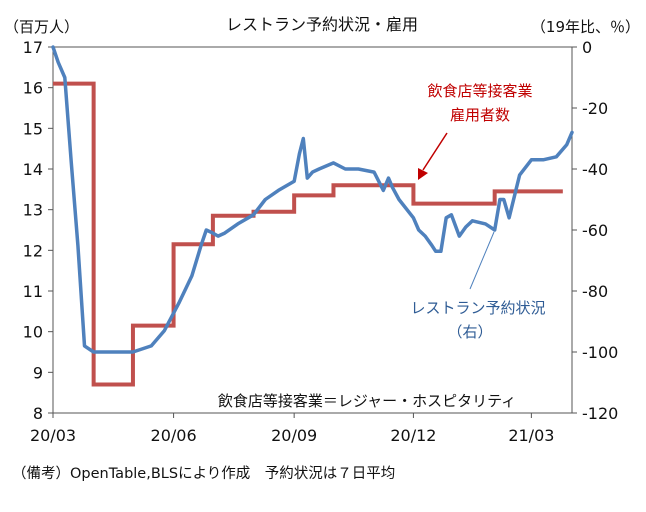 The image size is (646, 512). Describe the element at coordinates (479, 91) in the screenshot. I see `employment-label-line1: 飲食店等接客業` at that location.